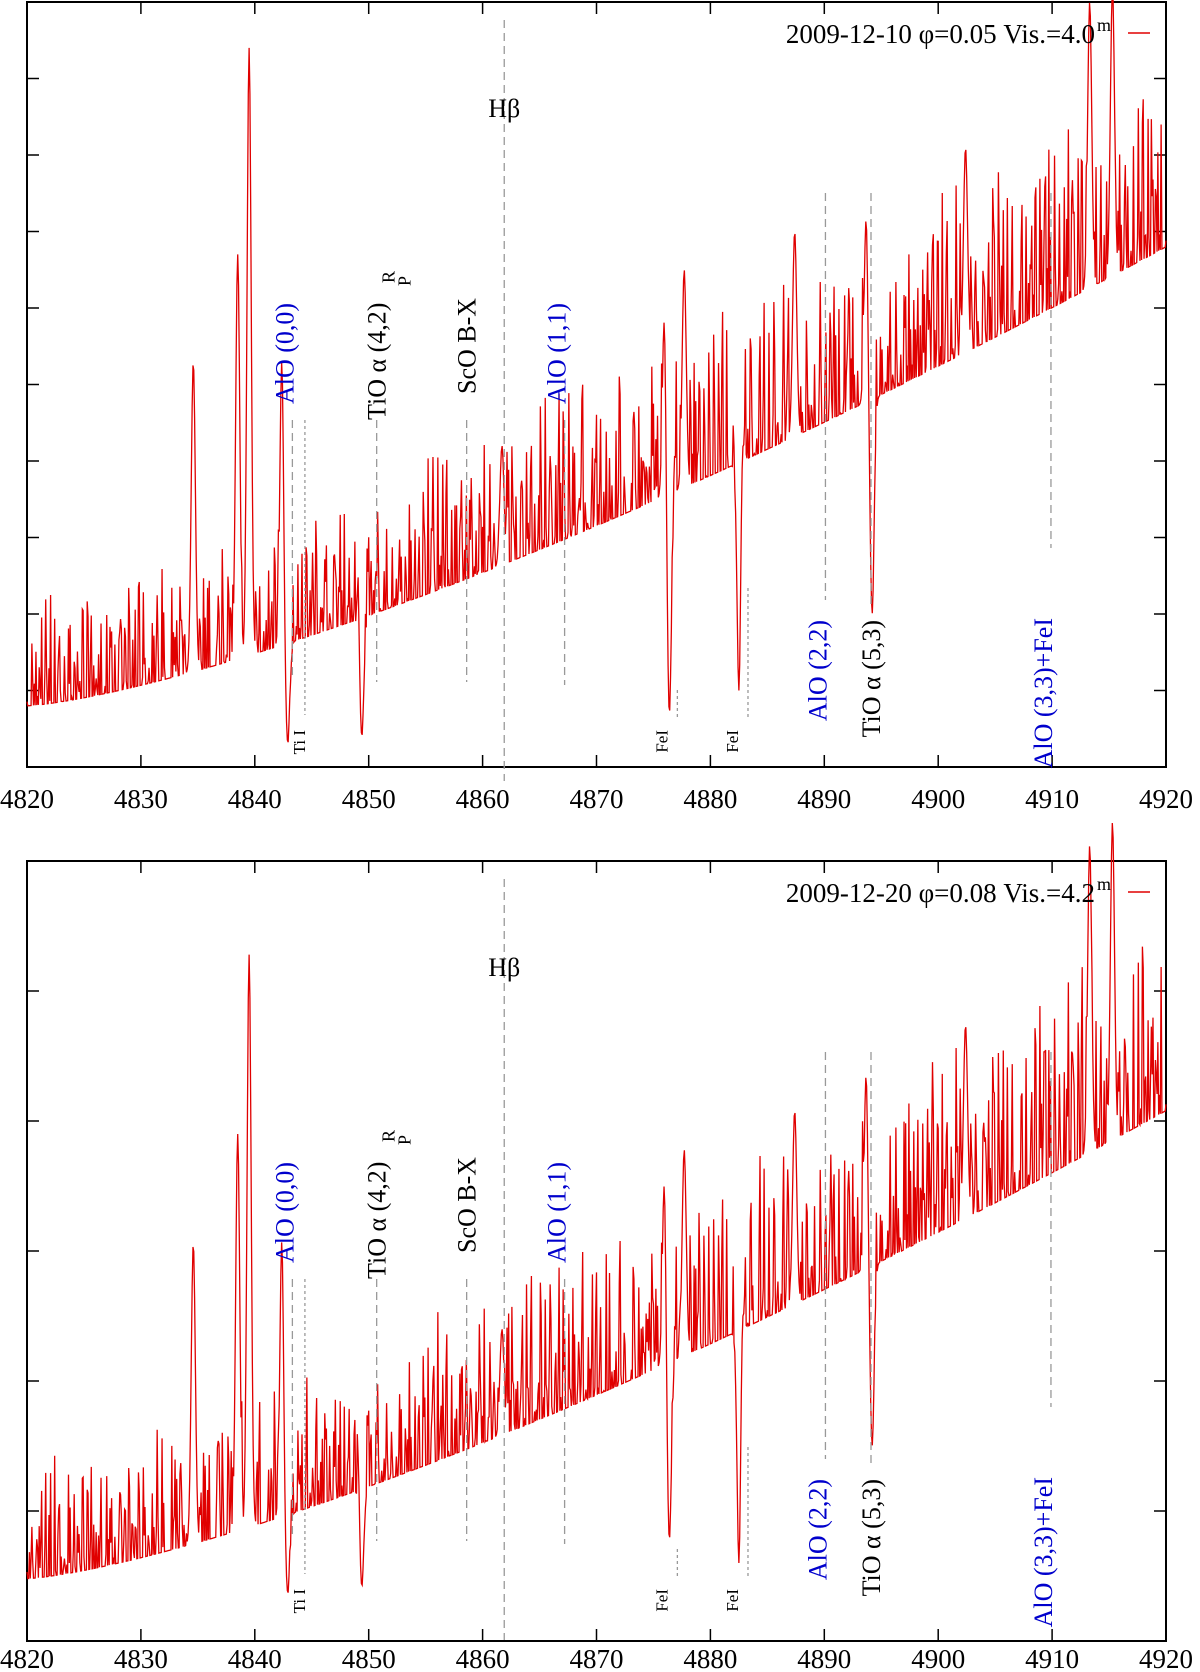 This screenshot has height=1672, width=1200. I want to click on chart-title: 2009-12-10 φ=0.05 Vis.=4.0, so click(940, 34).